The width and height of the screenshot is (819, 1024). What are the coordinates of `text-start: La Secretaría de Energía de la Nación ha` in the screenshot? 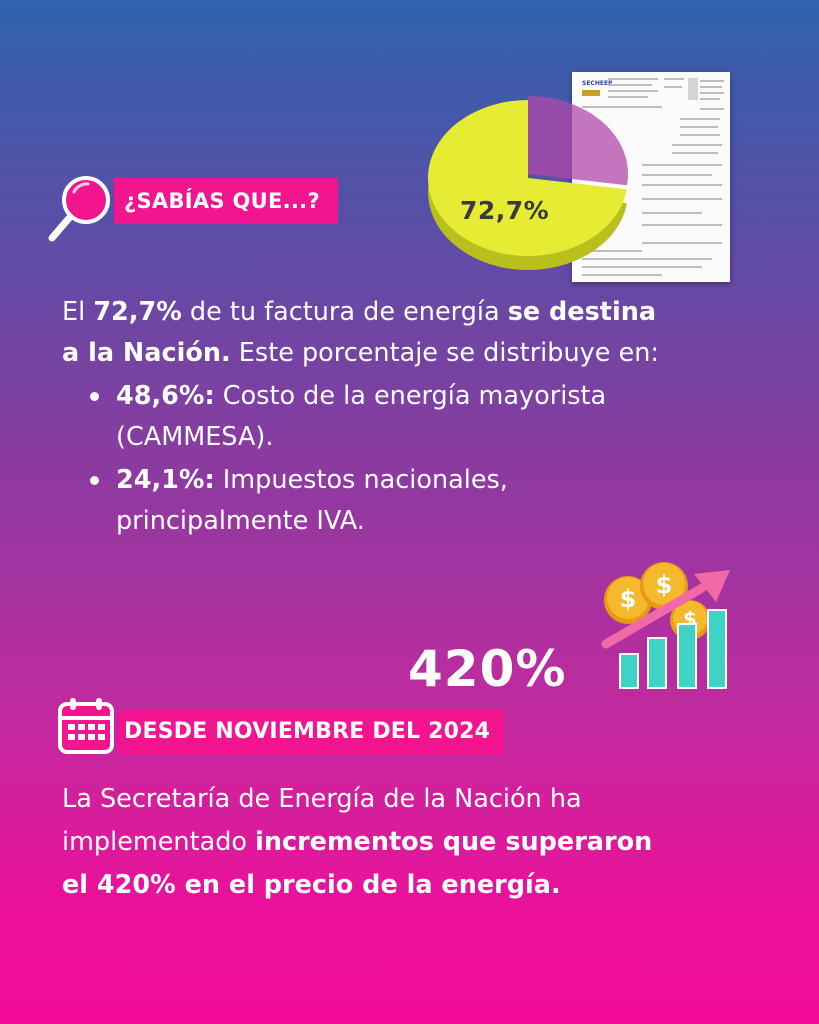 It's located at (322, 799).